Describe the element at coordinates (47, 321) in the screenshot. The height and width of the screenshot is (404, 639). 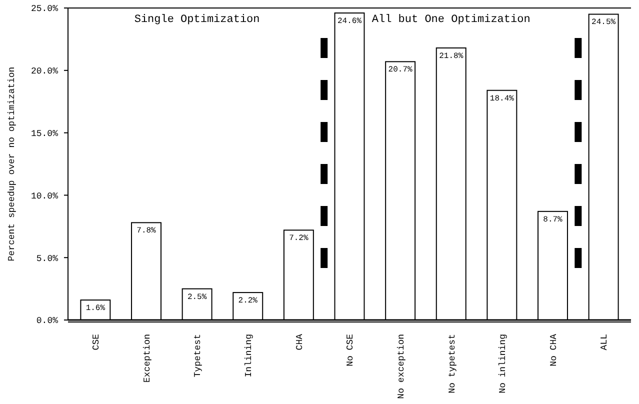
I see `y-tick-label: 0.0%` at that location.